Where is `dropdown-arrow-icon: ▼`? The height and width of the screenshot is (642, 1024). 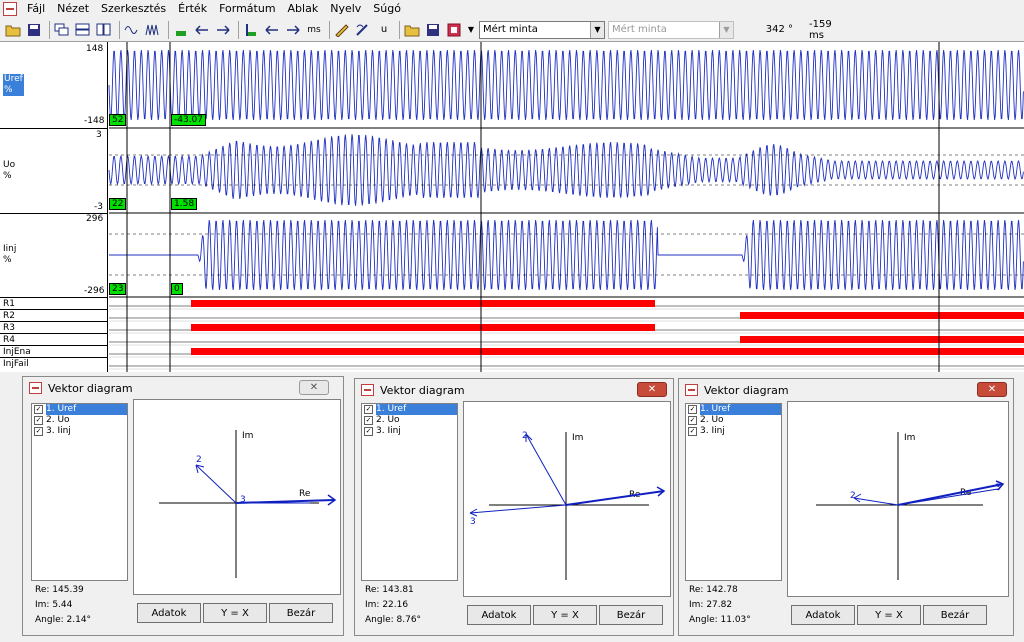
dropdown-arrow-icon: ▼ is located at coordinates (471, 29).